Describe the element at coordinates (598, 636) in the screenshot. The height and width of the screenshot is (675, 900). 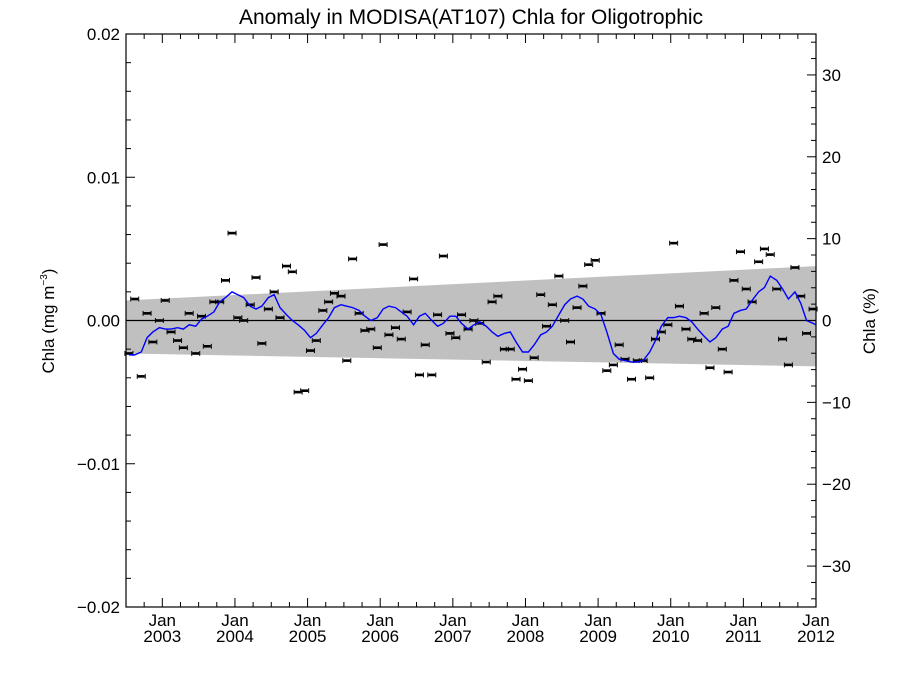
I see `x-tick-year-label: 2009` at that location.